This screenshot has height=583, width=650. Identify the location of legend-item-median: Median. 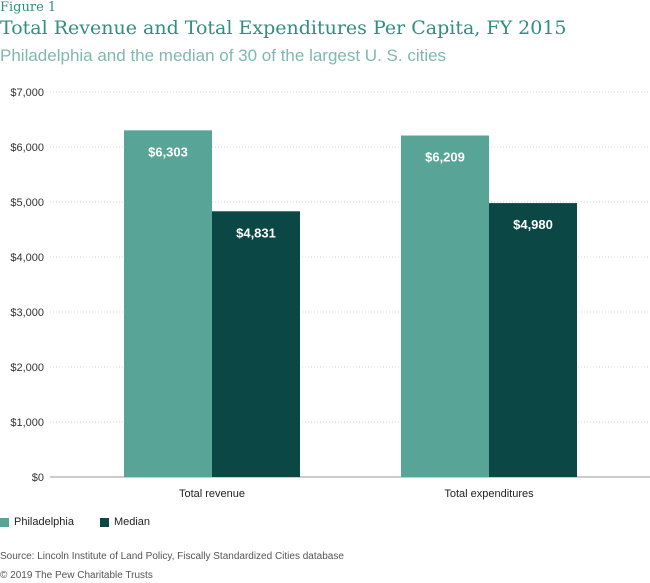
(125, 522).